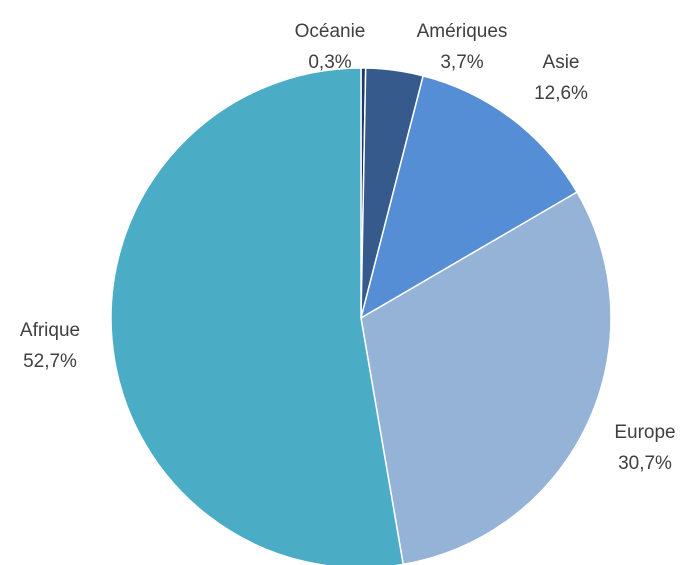  What do you see at coordinates (644, 432) in the screenshot?
I see `slice-label: Europe` at bounding box center [644, 432].